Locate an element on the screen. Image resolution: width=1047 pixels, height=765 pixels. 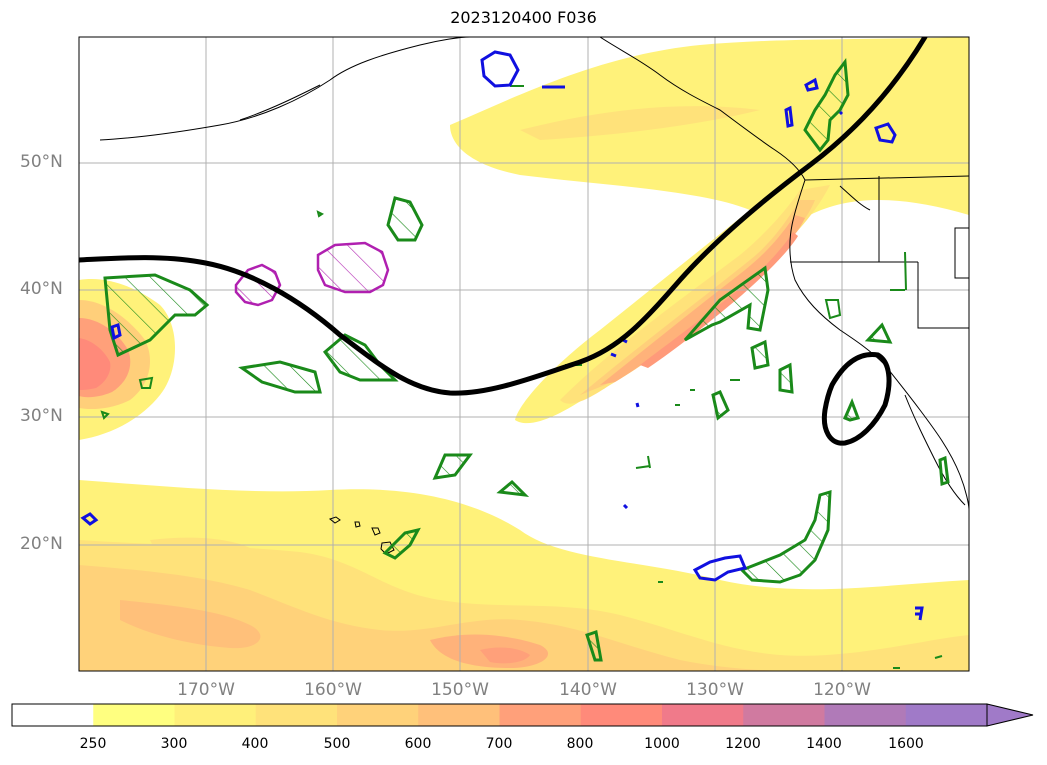
colorbar-tick-1200: 1200 is located at coordinates (743, 744).